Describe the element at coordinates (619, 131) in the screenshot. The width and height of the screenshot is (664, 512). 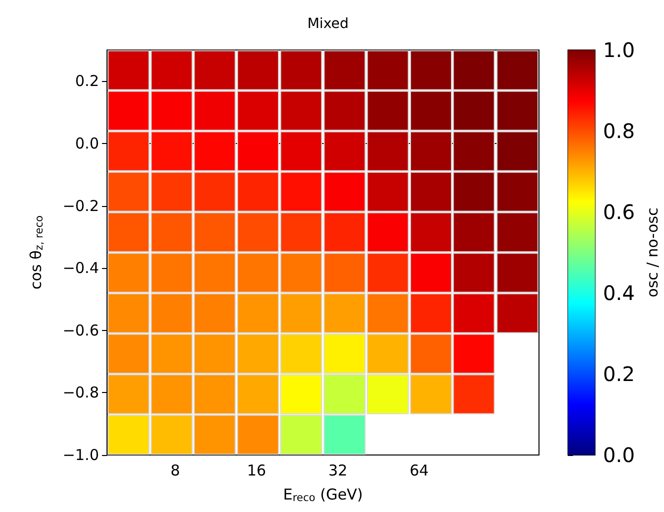
I see `color-bar-label: 0.8` at that location.